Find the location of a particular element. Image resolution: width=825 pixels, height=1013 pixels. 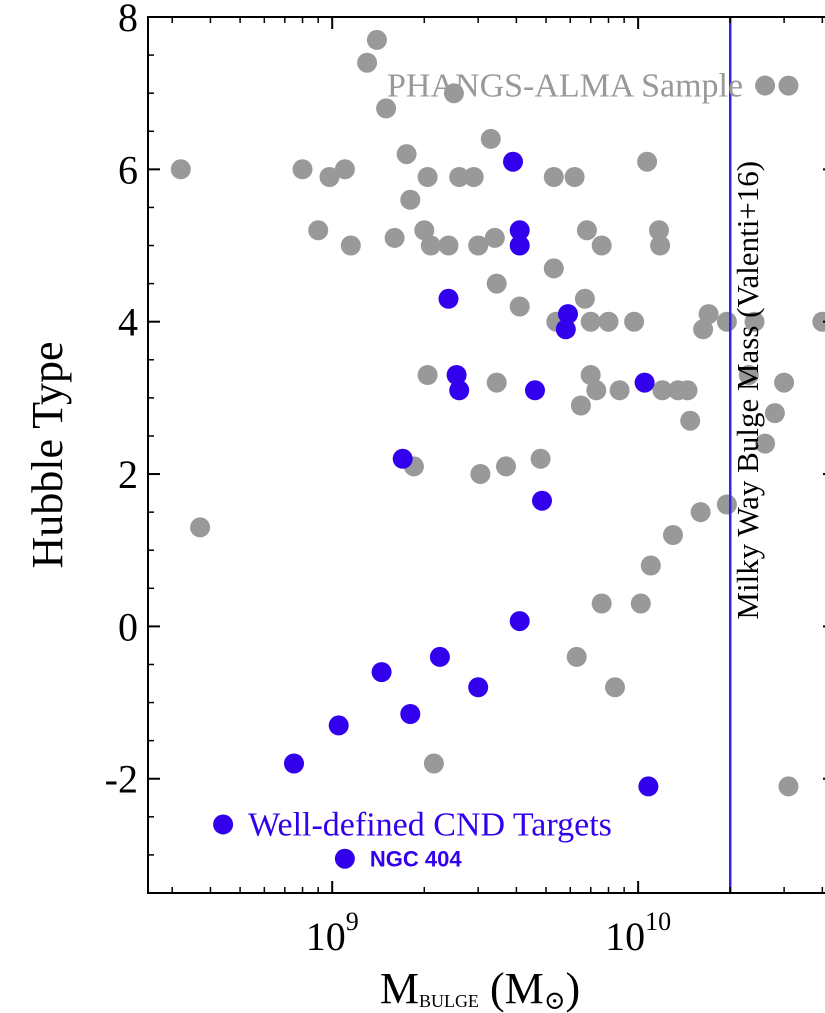

x-axis-label-sub: BULGE is located at coordinates (449, 1001).